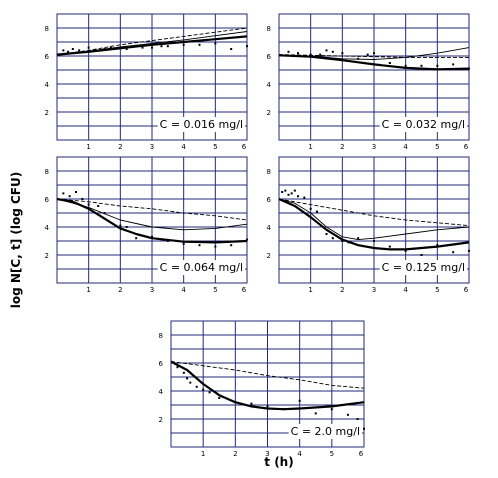 This screenshot has height=478, width=498. Describe the element at coordinates (183, 290) in the screenshot. I see `x-tick-label: 4` at that location.